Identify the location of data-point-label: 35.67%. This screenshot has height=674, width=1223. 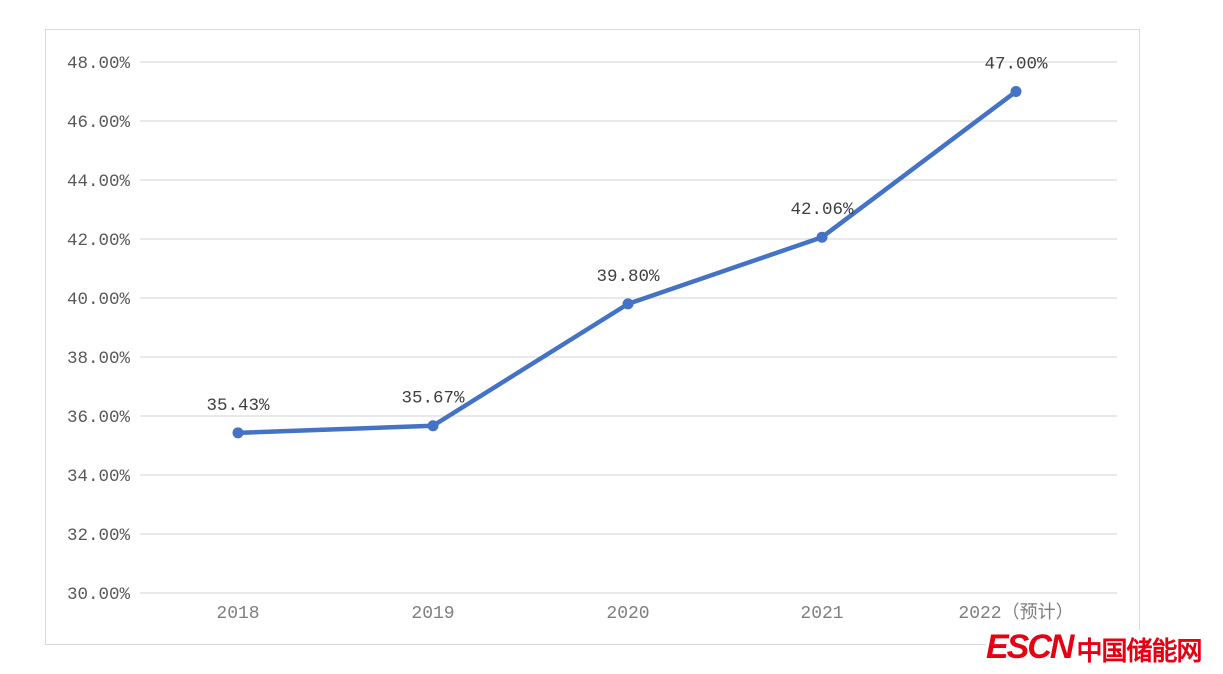
(433, 399).